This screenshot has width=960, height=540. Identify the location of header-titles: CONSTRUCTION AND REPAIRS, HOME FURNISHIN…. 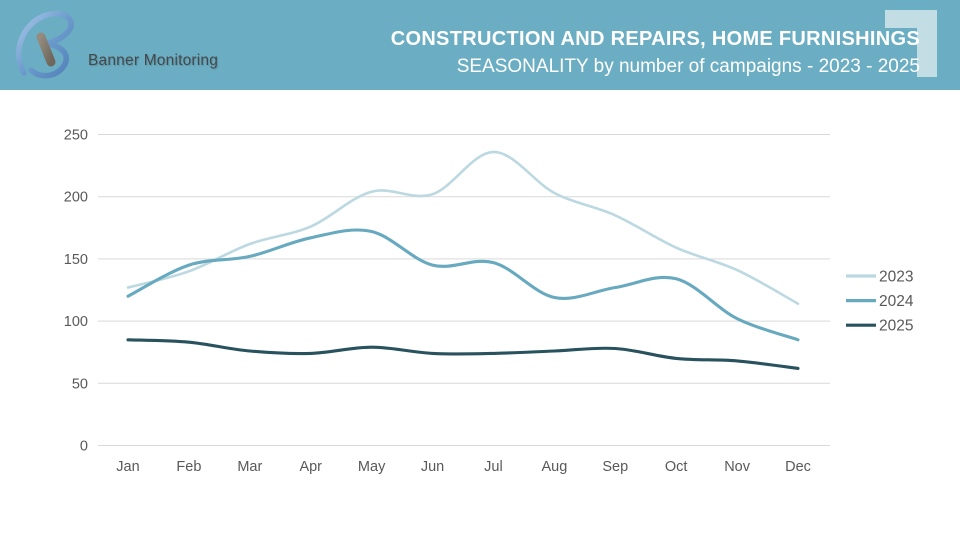
(655, 54).